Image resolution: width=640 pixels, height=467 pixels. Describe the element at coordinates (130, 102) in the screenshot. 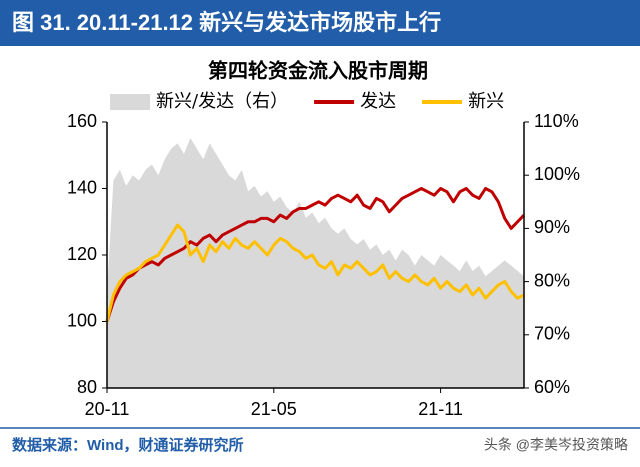

I see `legend-swatch` at that location.